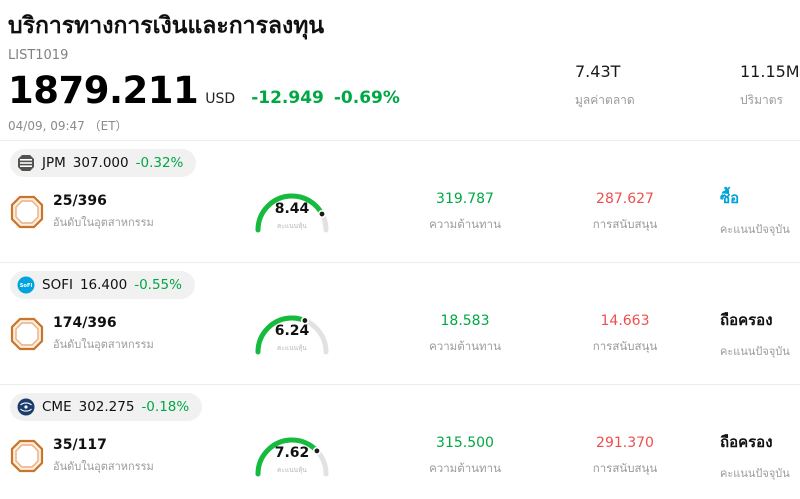 The width and height of the screenshot is (800, 499). What do you see at coordinates (465, 198) in the screenshot?
I see `resistance-value: 319.787` at bounding box center [465, 198].